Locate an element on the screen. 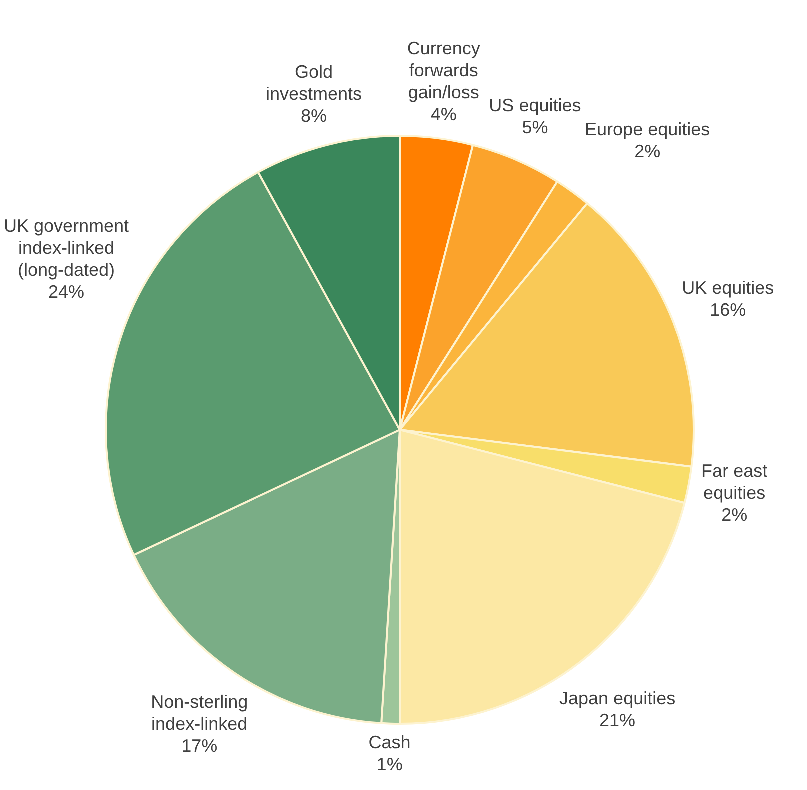 This screenshot has height=790, width=807. slice-label: UK equities is located at coordinates (728, 288).